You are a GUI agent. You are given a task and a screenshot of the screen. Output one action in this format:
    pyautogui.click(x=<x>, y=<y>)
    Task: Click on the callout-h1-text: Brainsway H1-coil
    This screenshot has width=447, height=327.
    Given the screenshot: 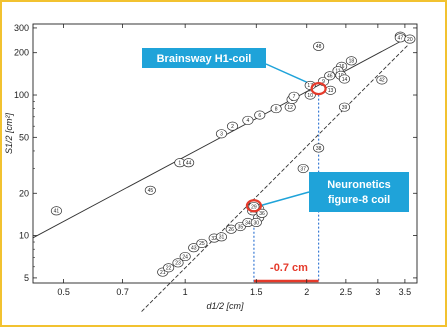 What is the action you would take?
    pyautogui.click(x=204, y=59)
    